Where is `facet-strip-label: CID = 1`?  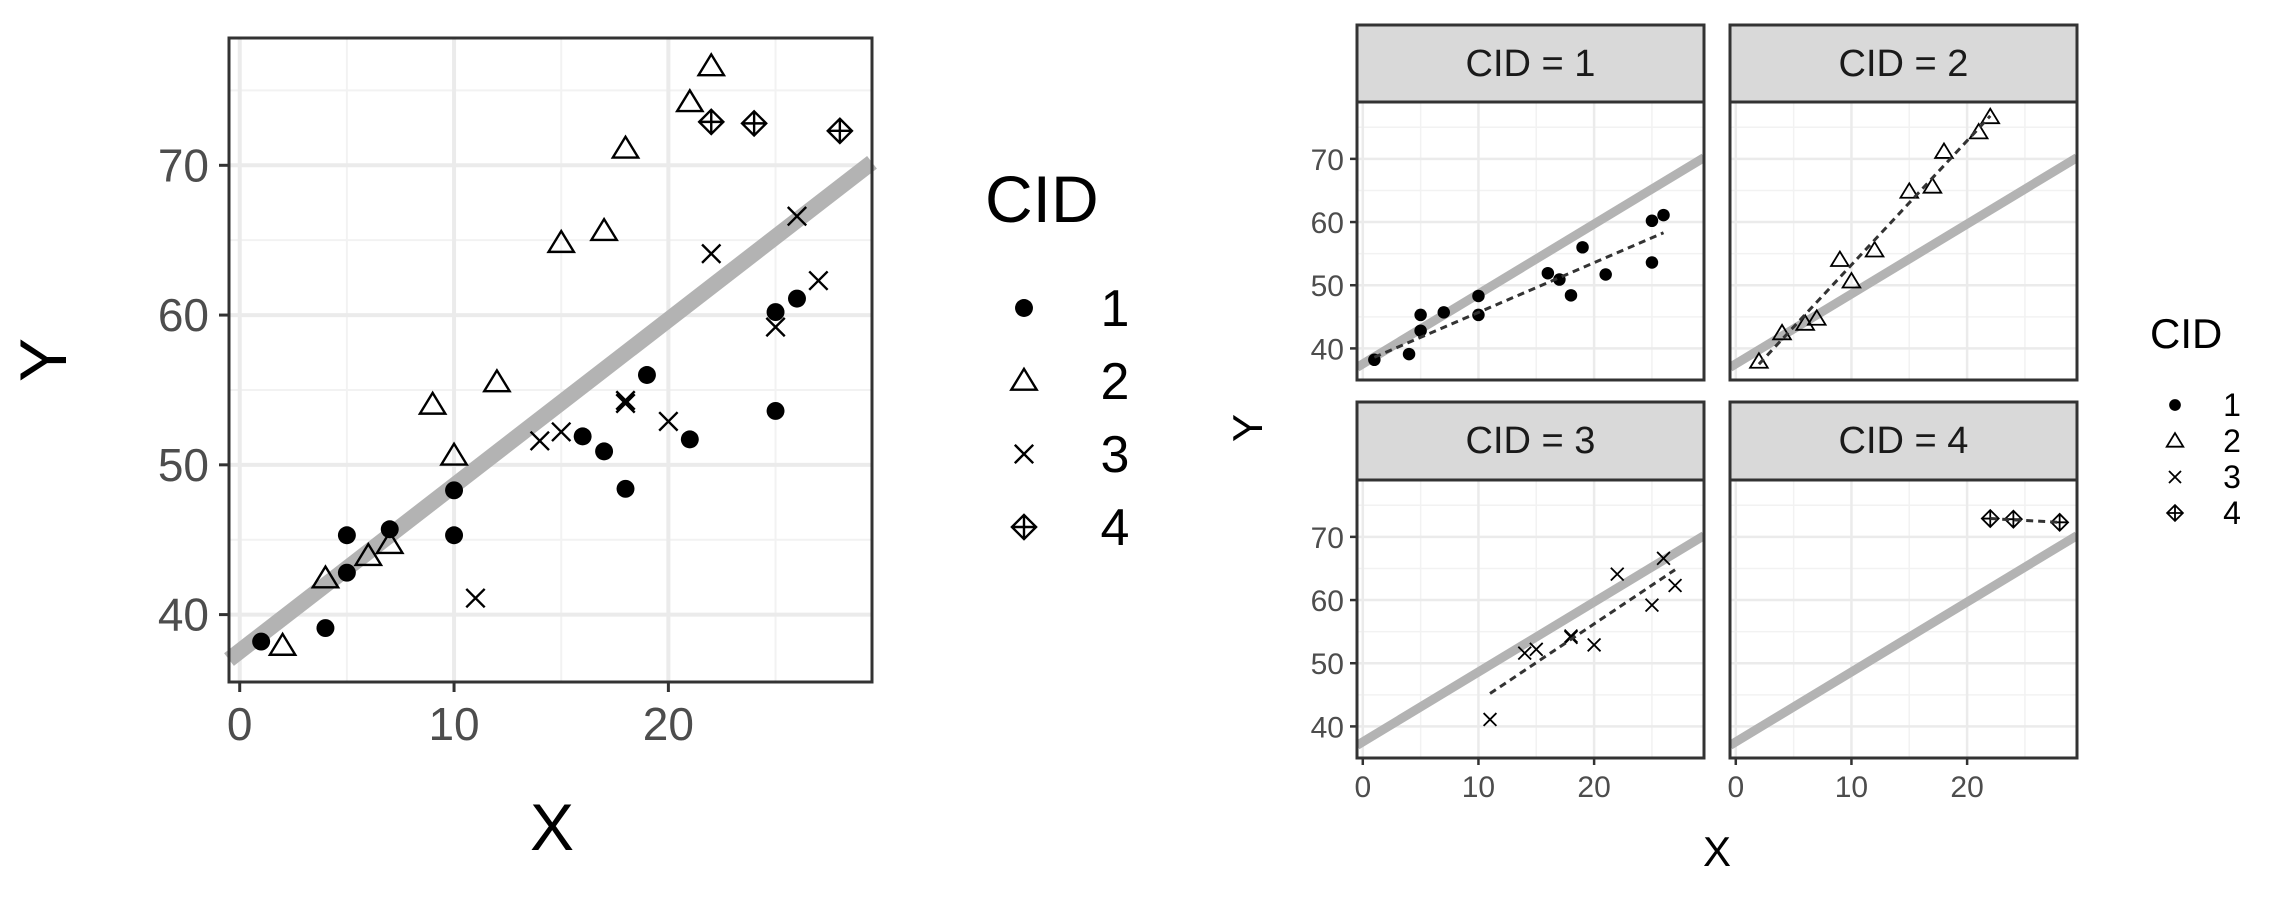 facet-strip-label: CID = 1 is located at coordinates (1531, 64).